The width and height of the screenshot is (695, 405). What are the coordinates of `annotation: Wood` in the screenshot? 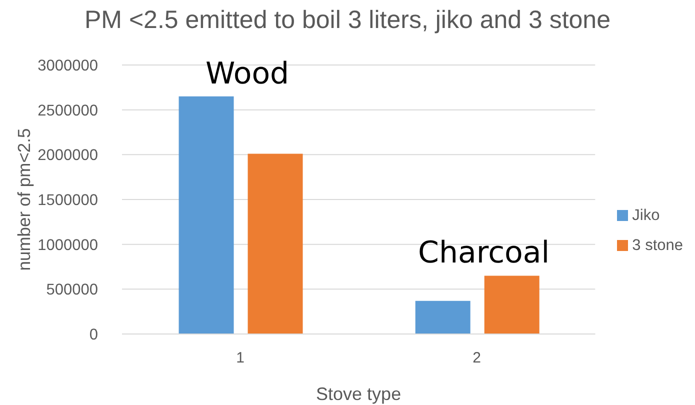 It's located at (247, 74).